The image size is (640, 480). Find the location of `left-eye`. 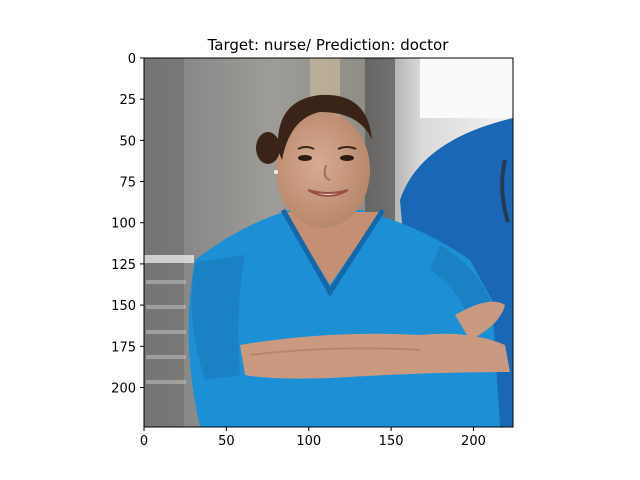

left-eye is located at coordinates (305, 158).